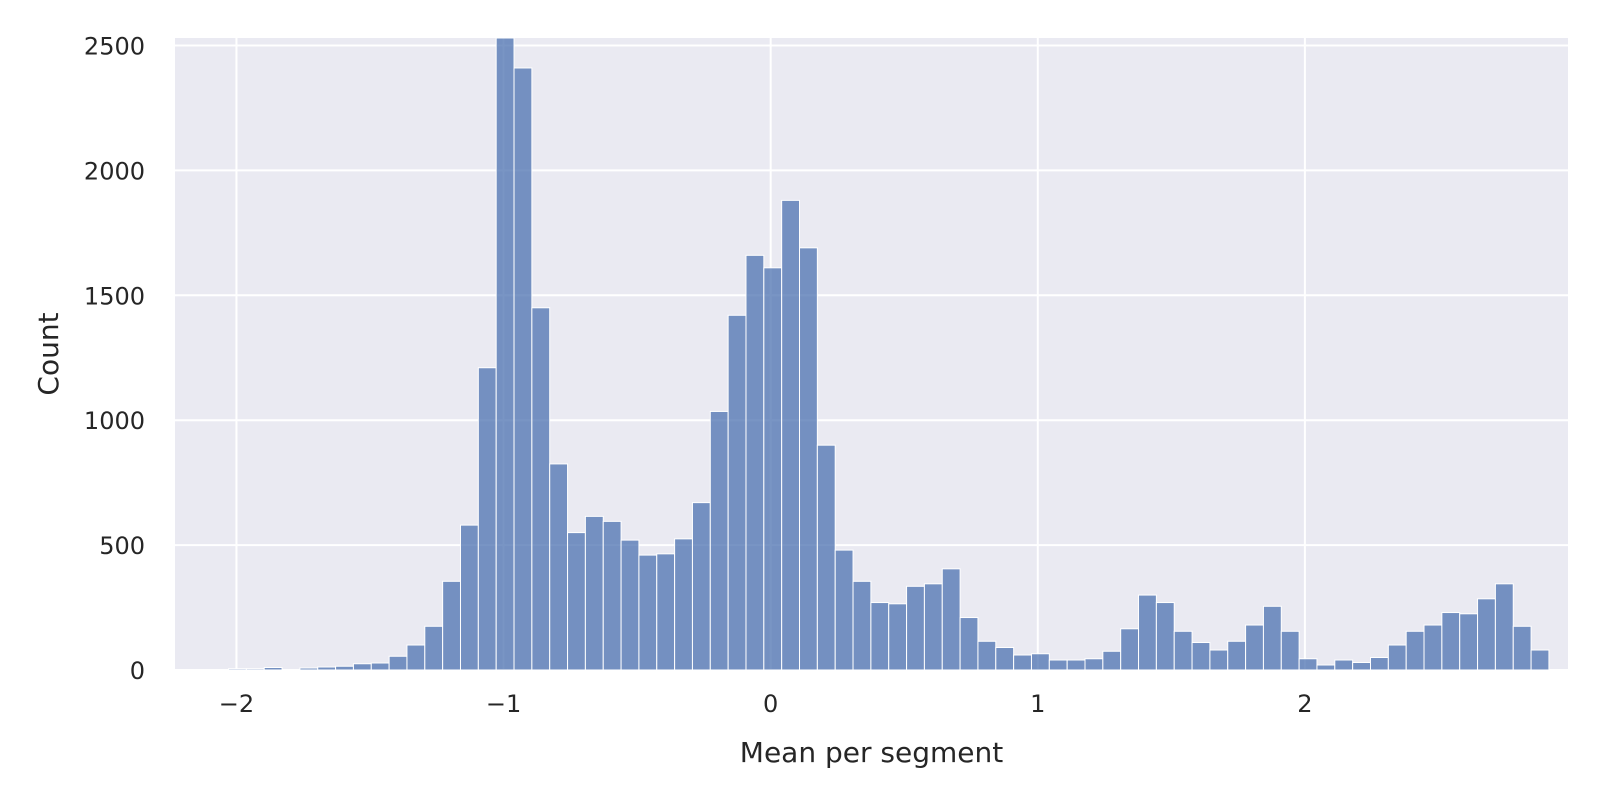 Image resolution: width=1600 pixels, height=800 pixels. Describe the element at coordinates (236, 704) in the screenshot. I see `x-tick-label: −2` at that location.